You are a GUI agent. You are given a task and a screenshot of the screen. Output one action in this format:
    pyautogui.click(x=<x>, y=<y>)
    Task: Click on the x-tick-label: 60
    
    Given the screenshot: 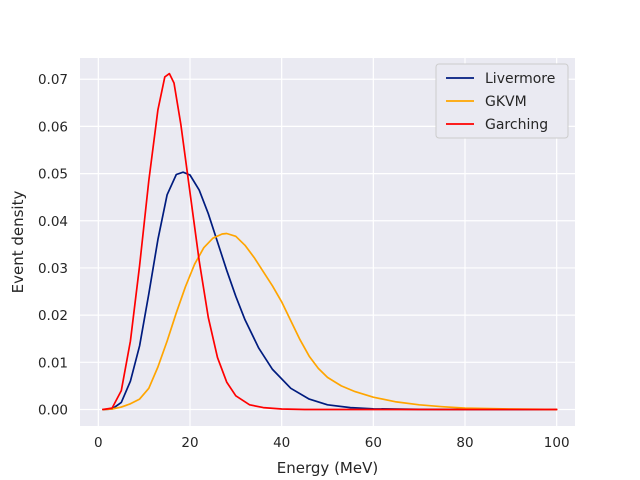 What is the action you would take?
    pyautogui.click(x=373, y=443)
    